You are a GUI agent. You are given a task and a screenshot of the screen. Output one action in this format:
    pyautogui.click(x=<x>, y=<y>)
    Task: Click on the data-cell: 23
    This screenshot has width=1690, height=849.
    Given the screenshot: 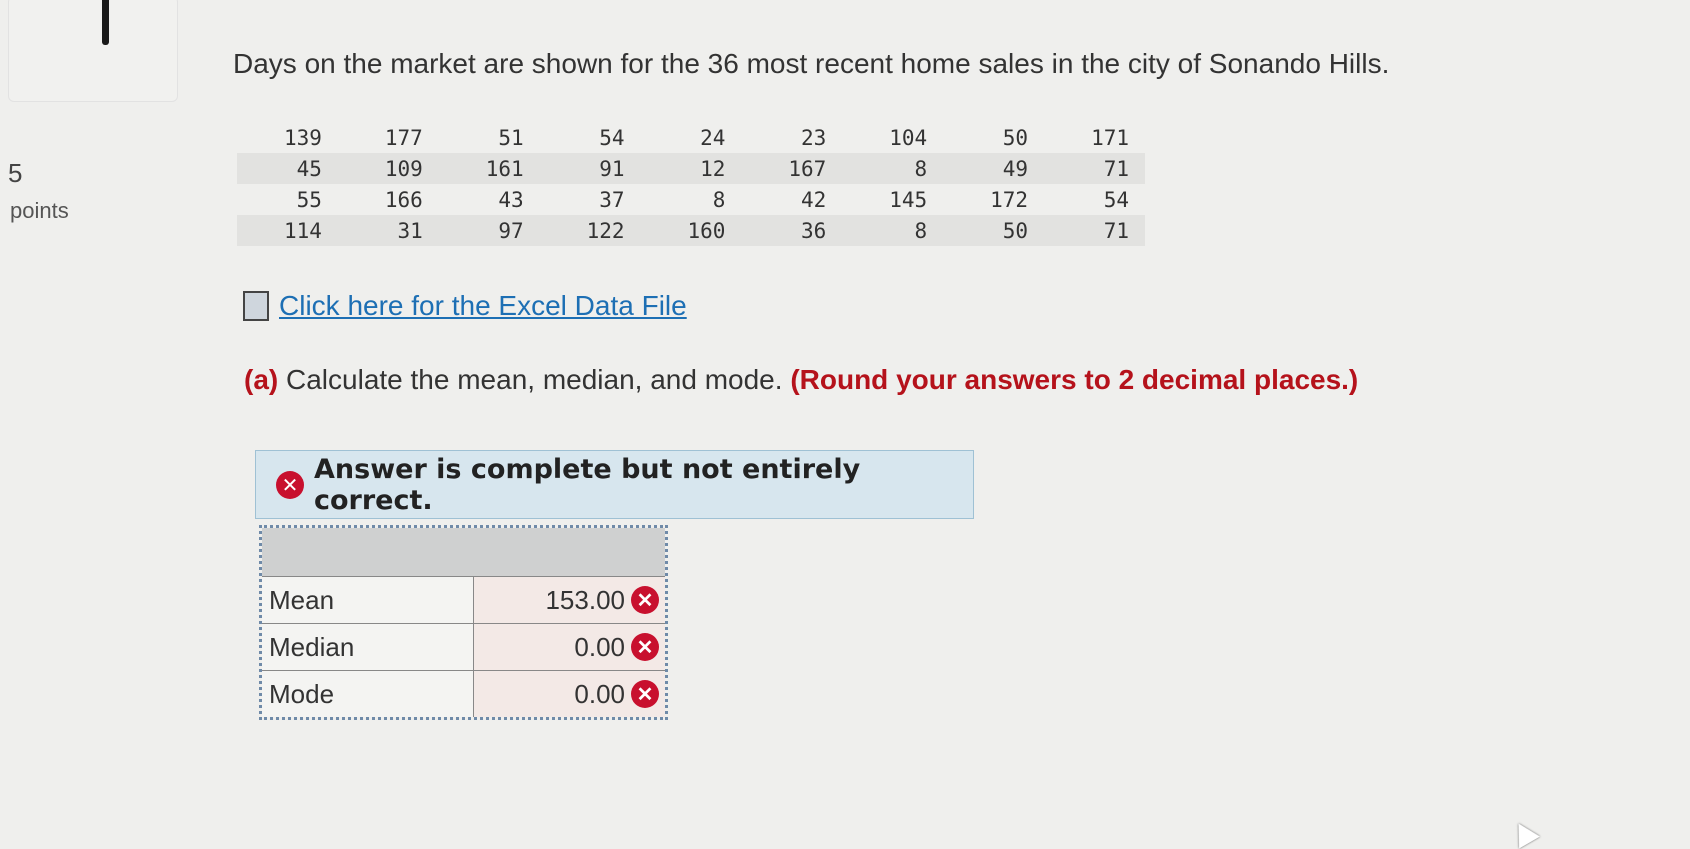 What is the action you would take?
    pyautogui.click(x=813, y=137)
    